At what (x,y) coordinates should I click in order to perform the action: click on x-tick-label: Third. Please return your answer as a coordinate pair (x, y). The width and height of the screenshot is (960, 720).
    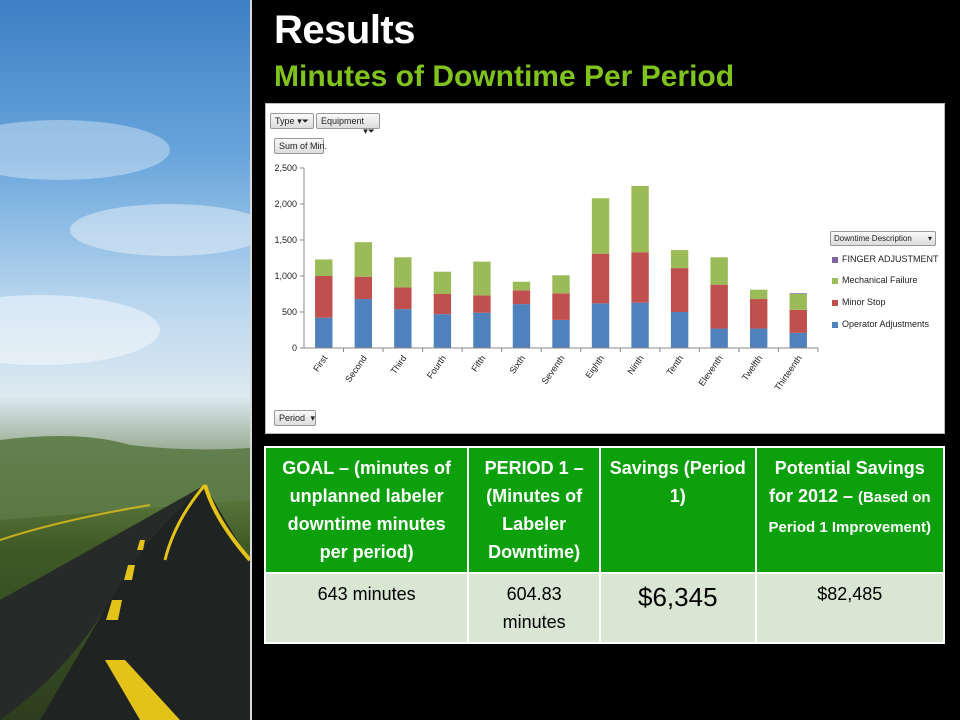
    Looking at the image, I should click on (399, 364).